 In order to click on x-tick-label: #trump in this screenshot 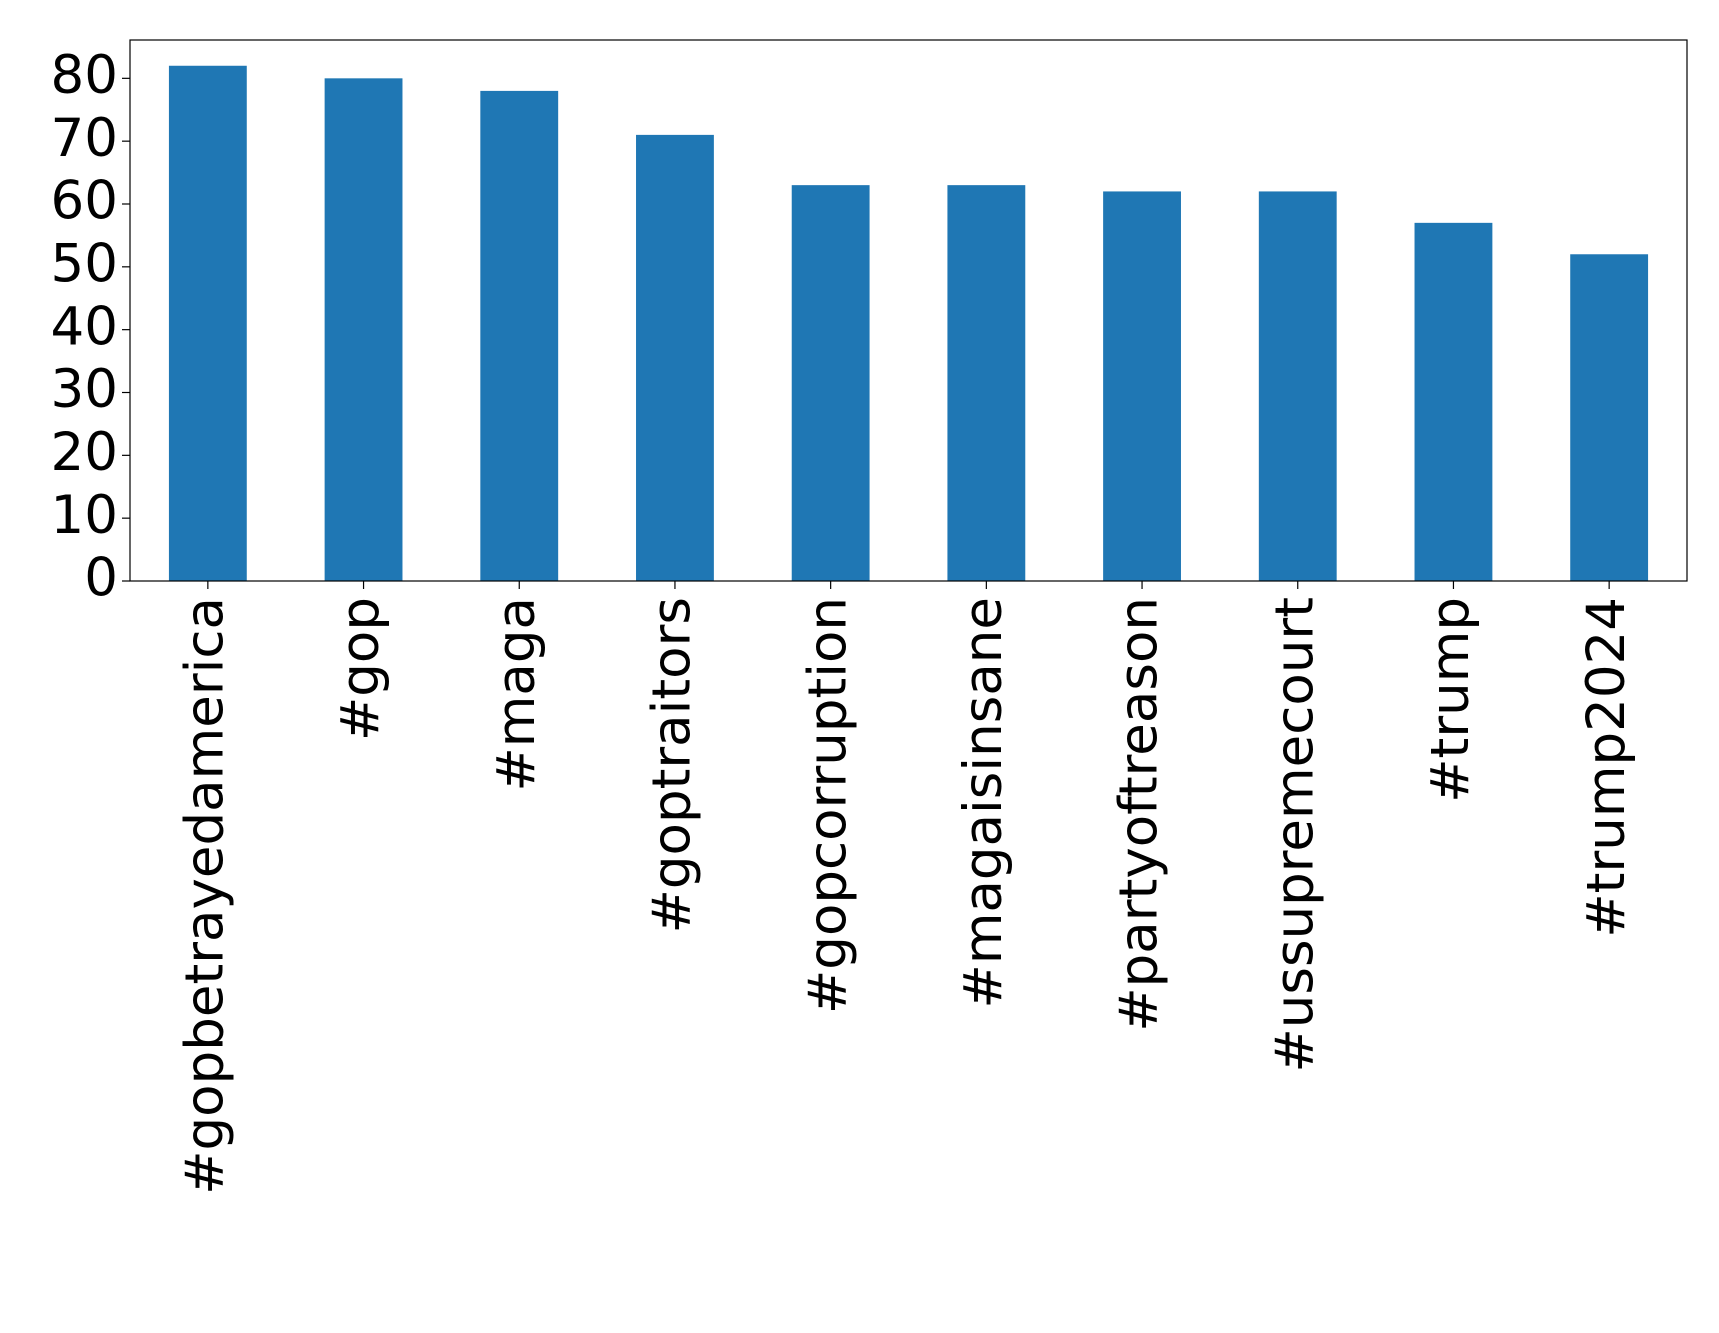, I will do `click(1450, 700)`.